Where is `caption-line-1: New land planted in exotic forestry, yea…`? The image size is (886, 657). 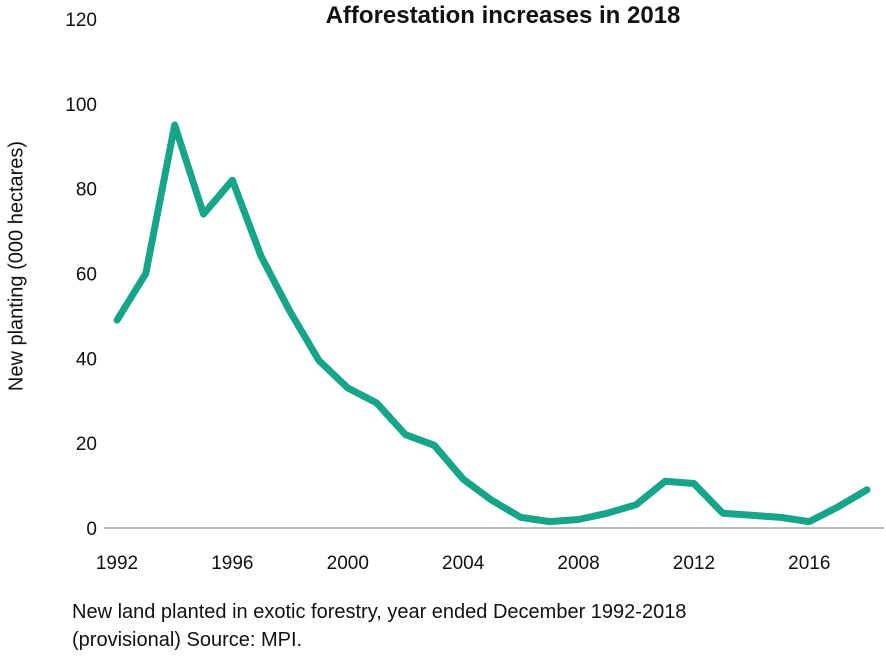 caption-line-1: New land planted in exotic forestry, yea… is located at coordinates (379, 612).